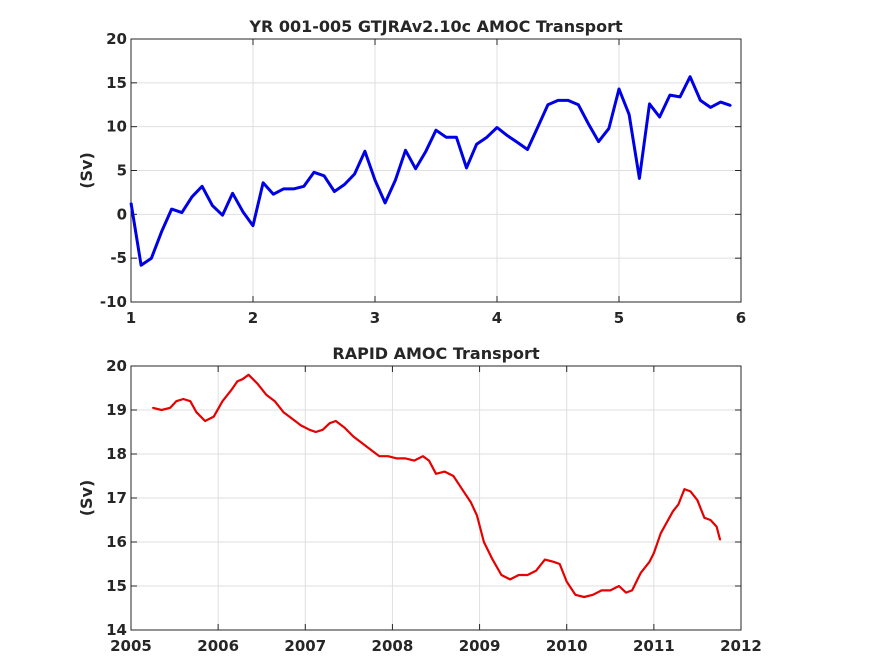  Describe the element at coordinates (116, 630) in the screenshot. I see `y-tick-label: 14` at that location.